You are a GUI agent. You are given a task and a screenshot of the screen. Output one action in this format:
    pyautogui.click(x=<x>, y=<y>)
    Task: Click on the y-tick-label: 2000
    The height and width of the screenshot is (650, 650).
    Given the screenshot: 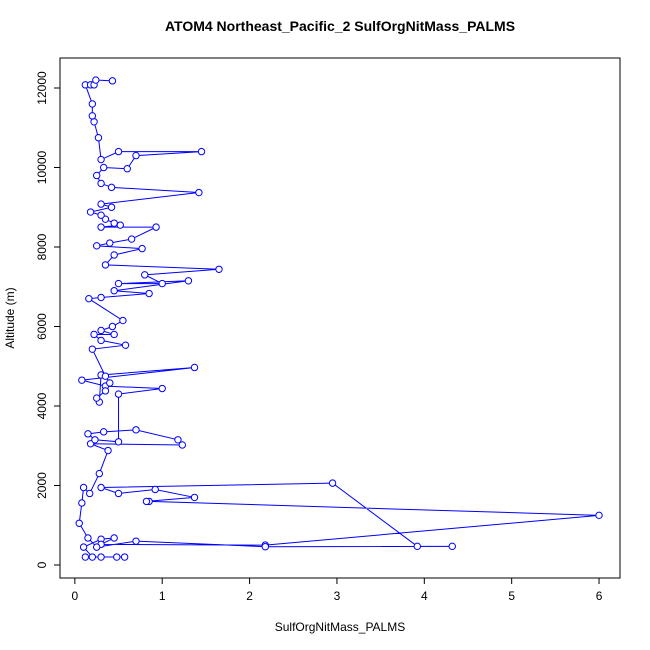 What is the action you would take?
    pyautogui.click(x=42, y=485)
    